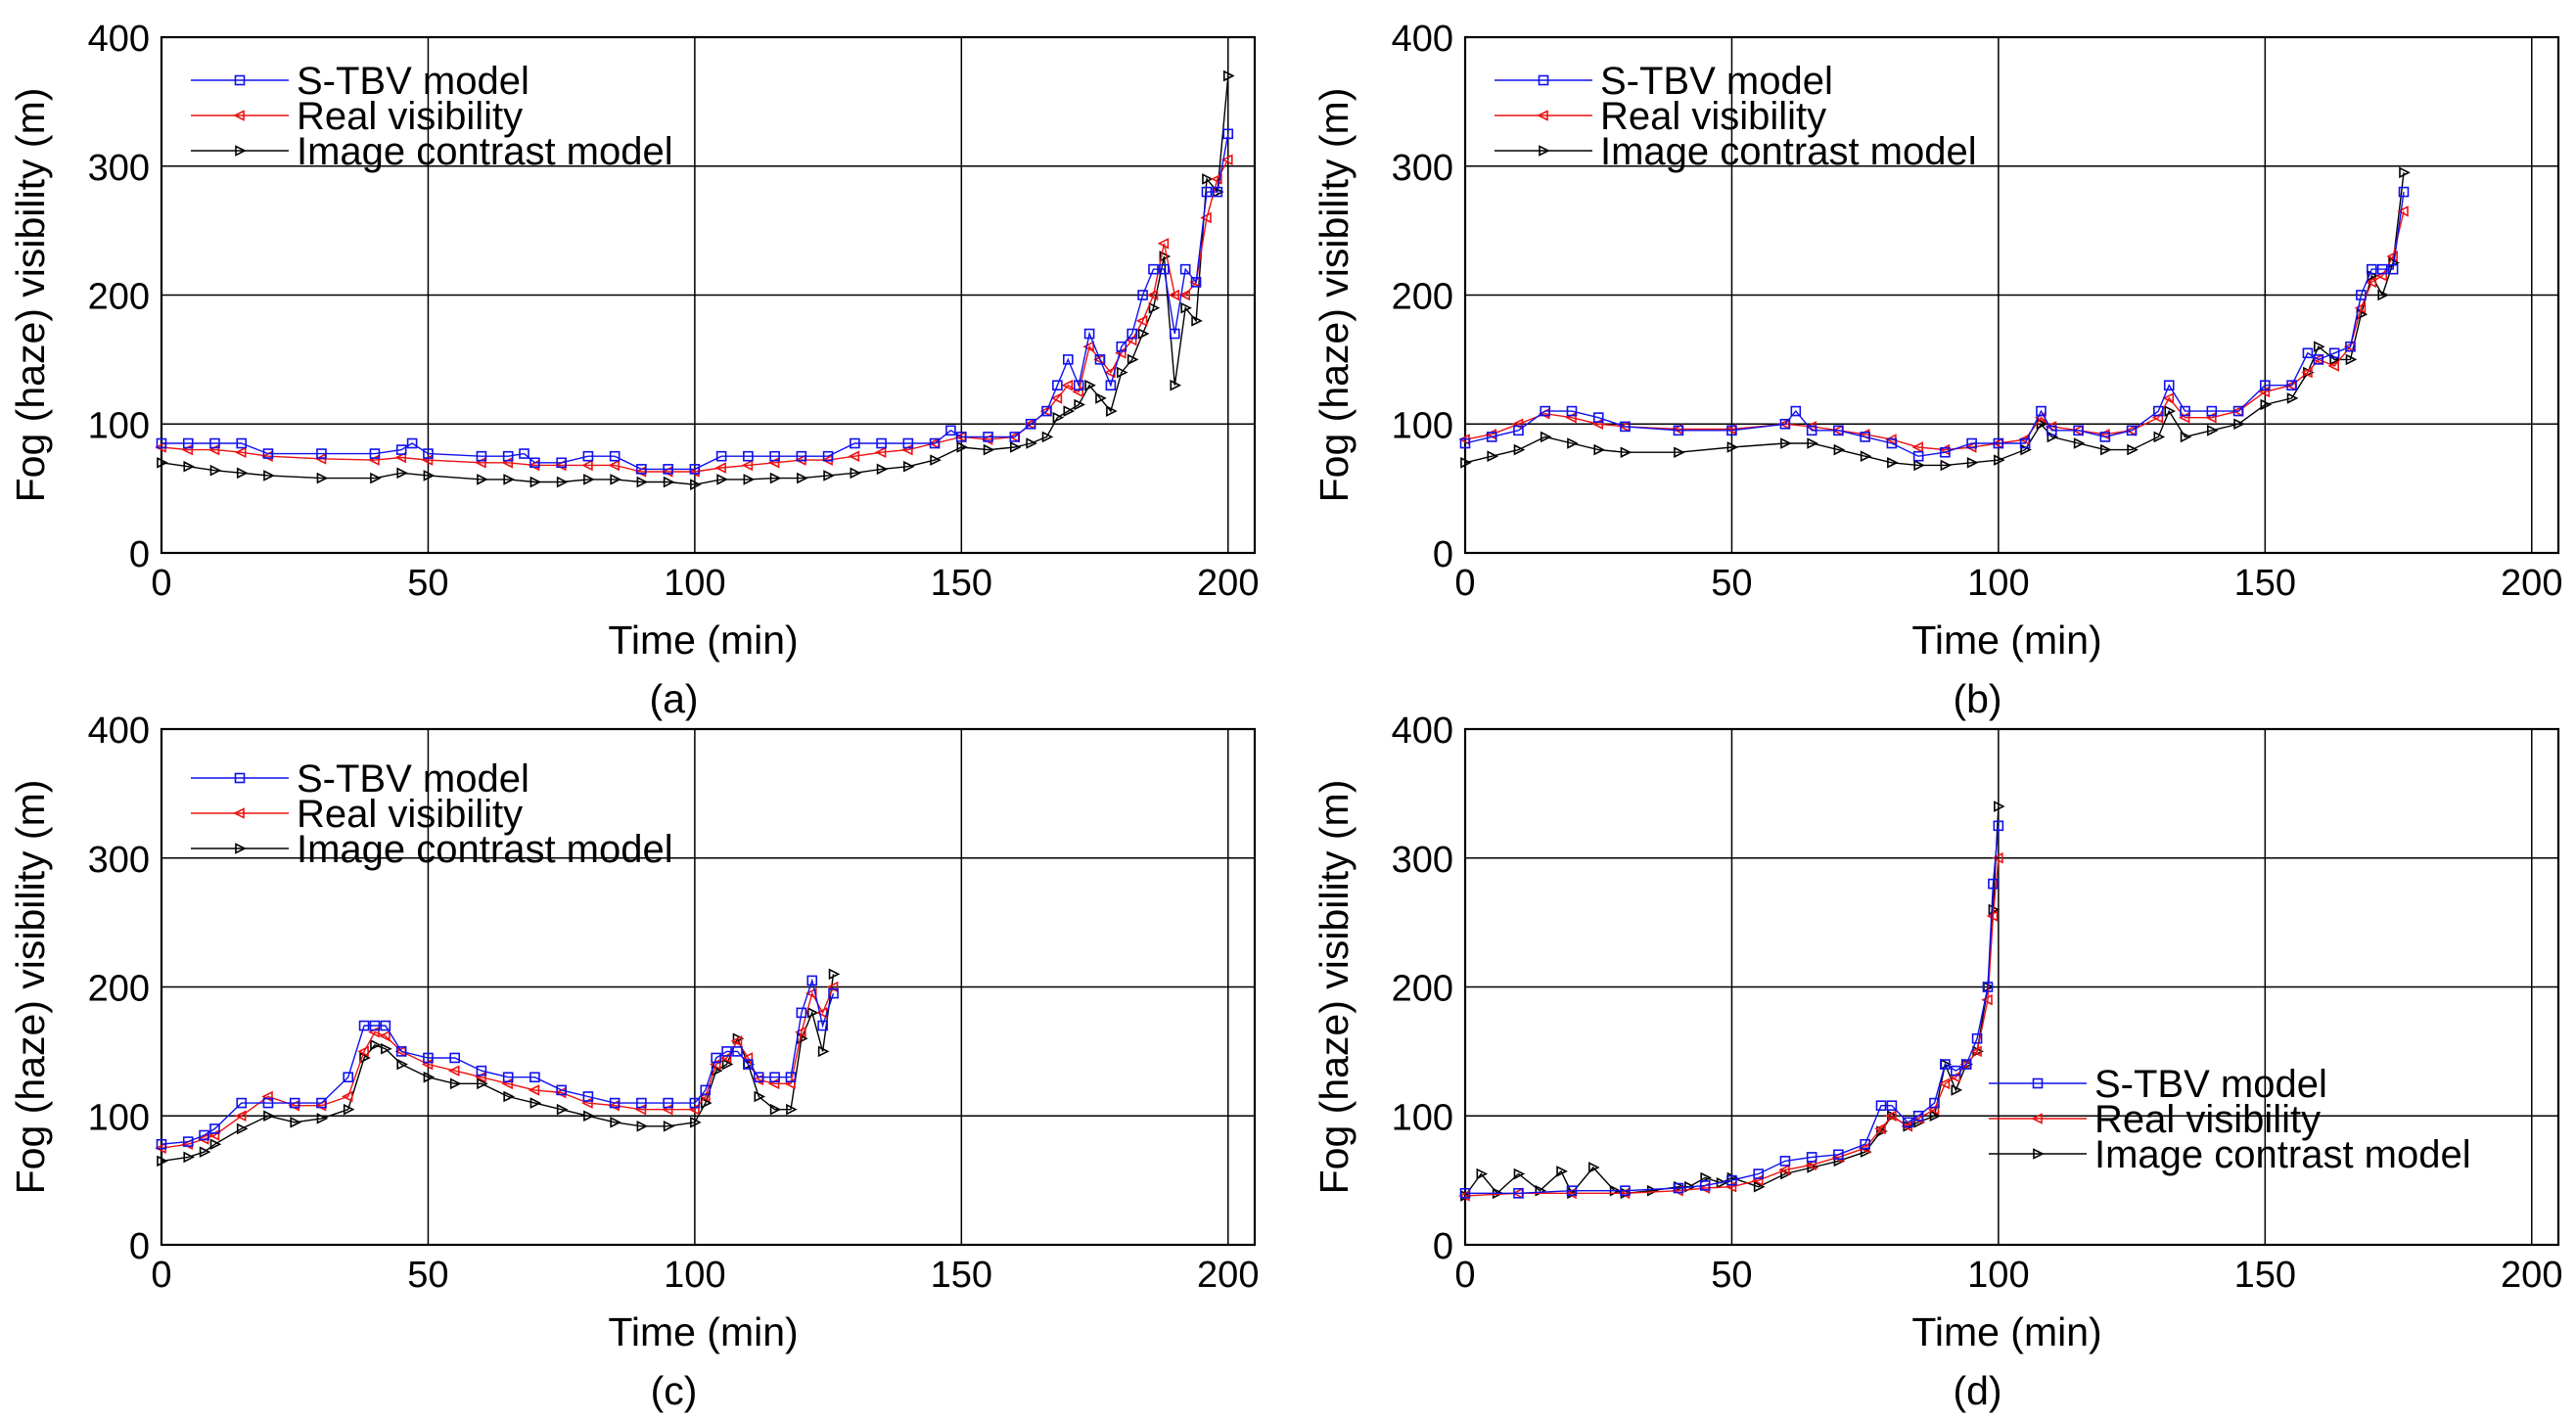  I want to click on legend-label: Real visibility, so click(2208, 1119).